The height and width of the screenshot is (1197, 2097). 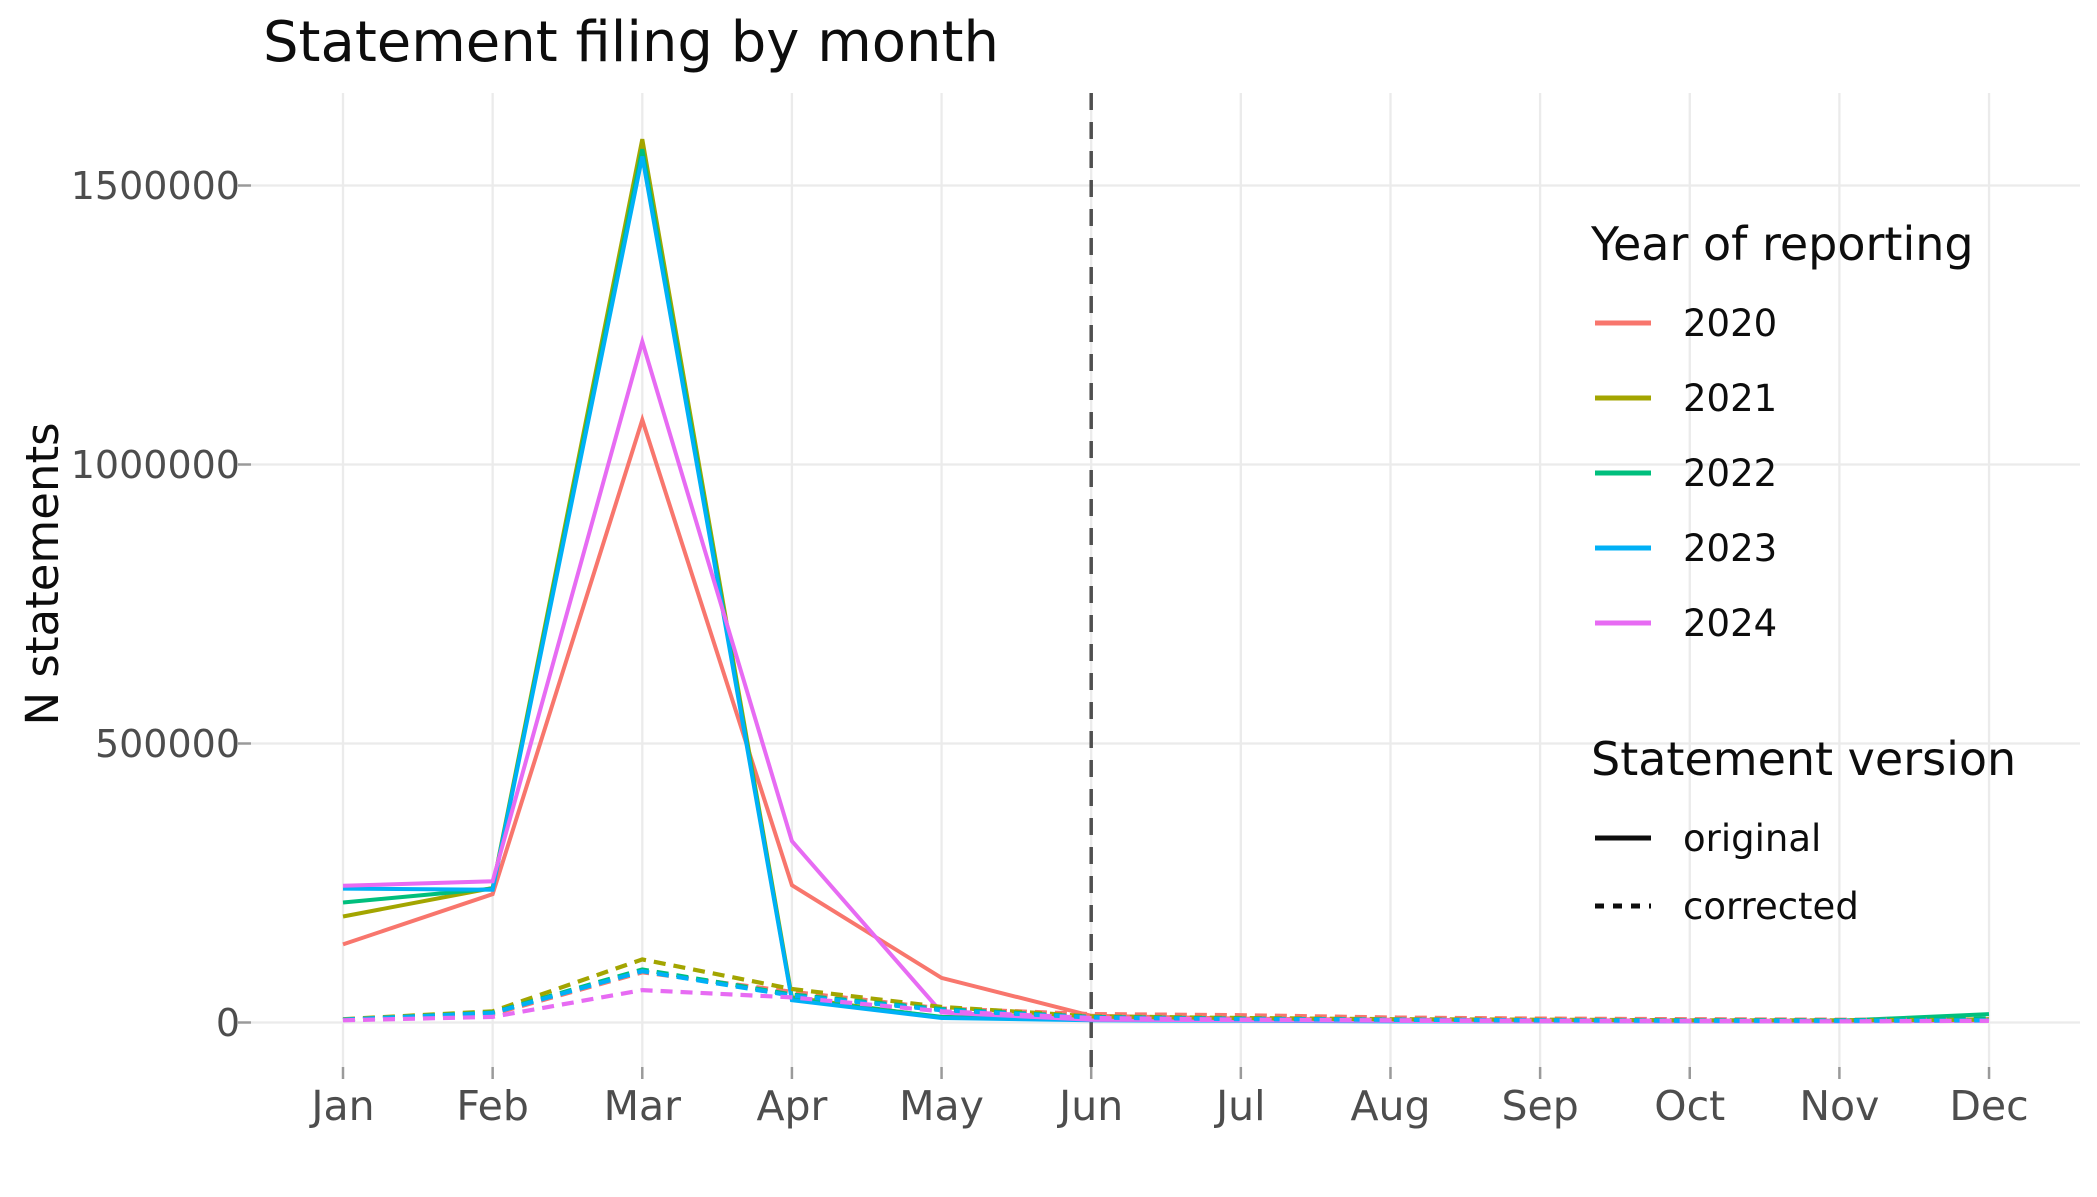 What do you see at coordinates (1623, 323) in the screenshot?
I see `legend-key-line-2020` at bounding box center [1623, 323].